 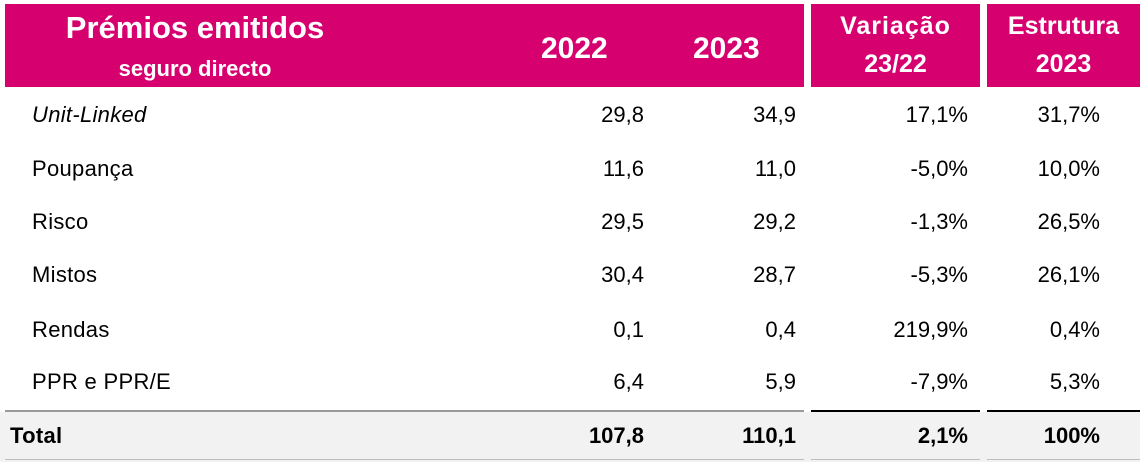 I want to click on value-2023: 0,4, so click(x=780, y=329).